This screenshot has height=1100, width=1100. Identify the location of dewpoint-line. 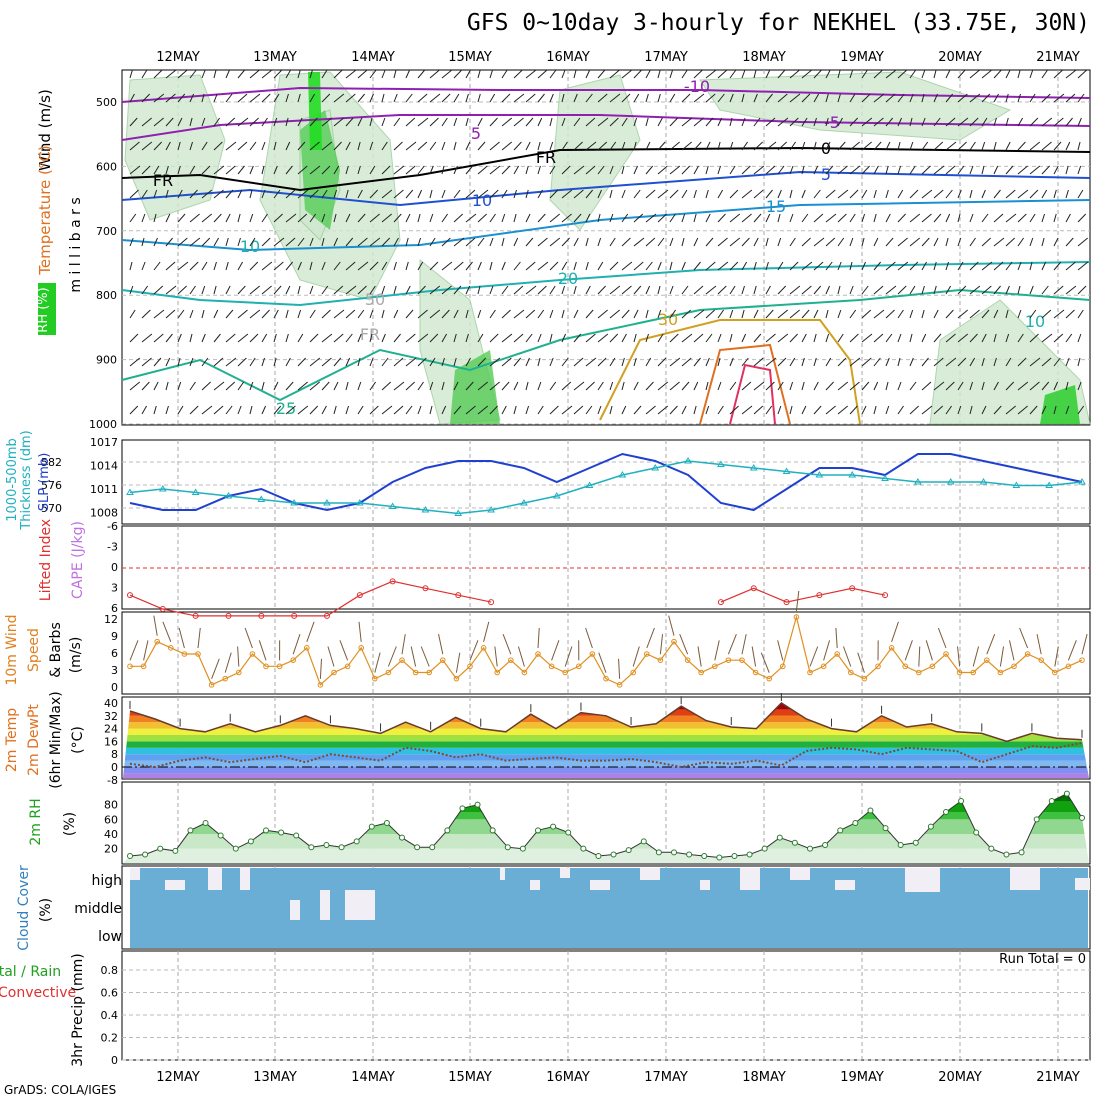
(606, 755).